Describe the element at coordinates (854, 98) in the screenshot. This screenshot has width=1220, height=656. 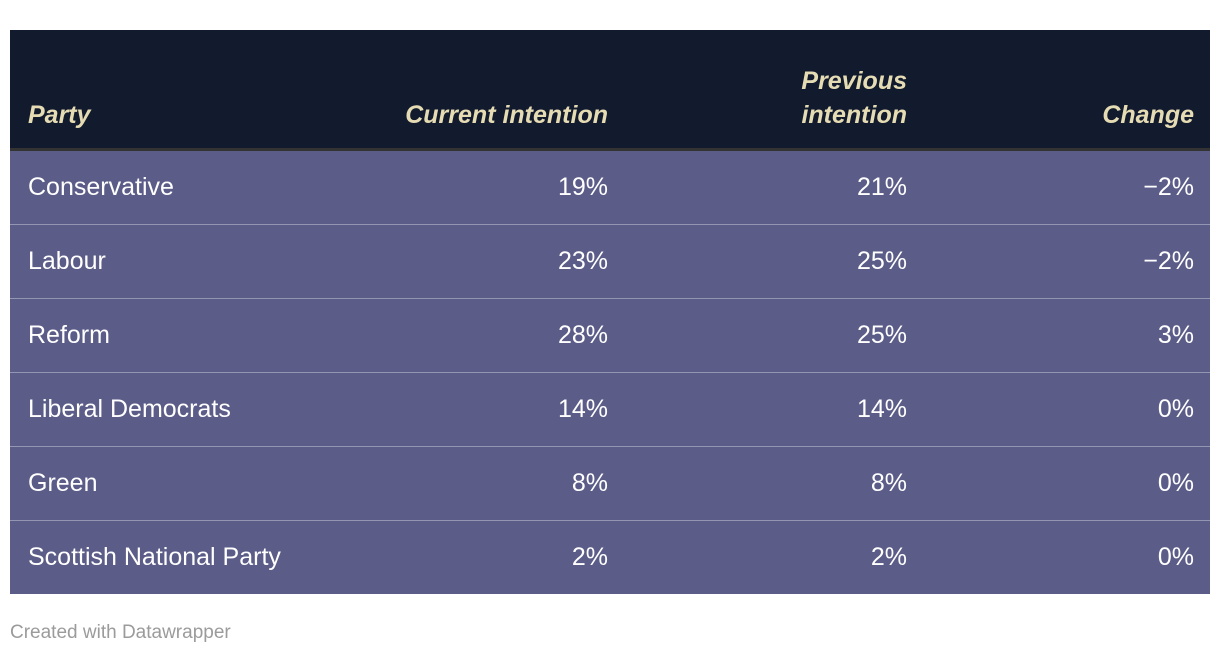
I see `column-header-previous-intention-label: Previous intention` at that location.